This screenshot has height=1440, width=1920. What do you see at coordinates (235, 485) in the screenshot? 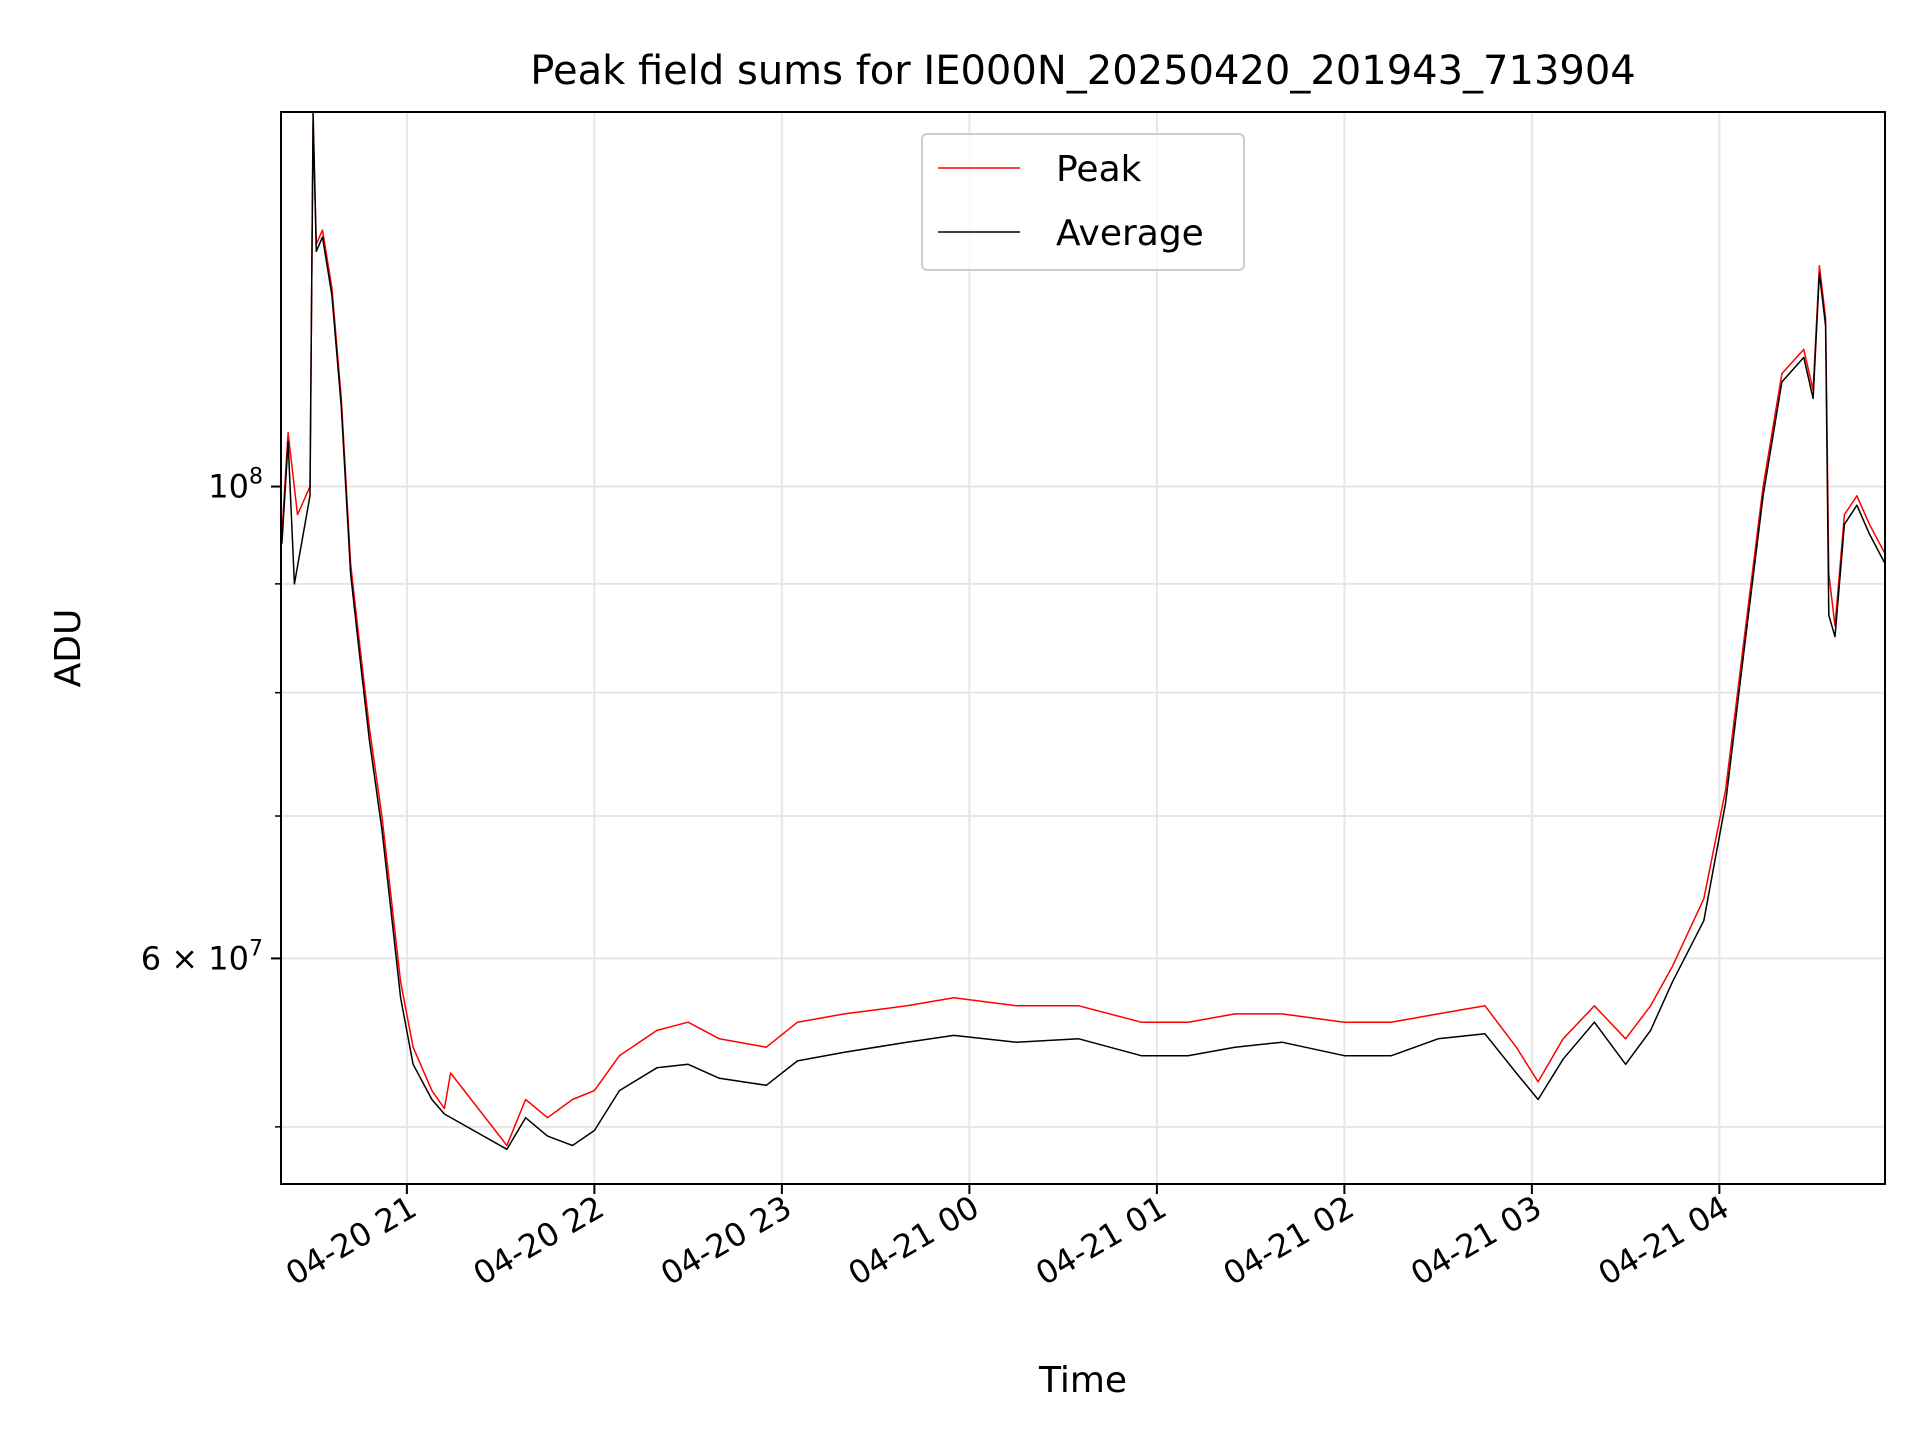
I see `y-tick-label: 108` at bounding box center [235, 485].